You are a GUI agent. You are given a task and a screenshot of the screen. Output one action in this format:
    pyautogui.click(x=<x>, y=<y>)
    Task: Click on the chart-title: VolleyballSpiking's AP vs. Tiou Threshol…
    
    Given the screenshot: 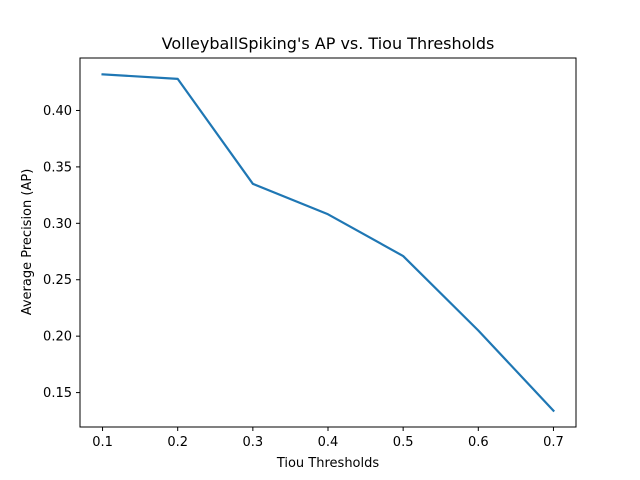 What is the action you would take?
    pyautogui.click(x=328, y=43)
    